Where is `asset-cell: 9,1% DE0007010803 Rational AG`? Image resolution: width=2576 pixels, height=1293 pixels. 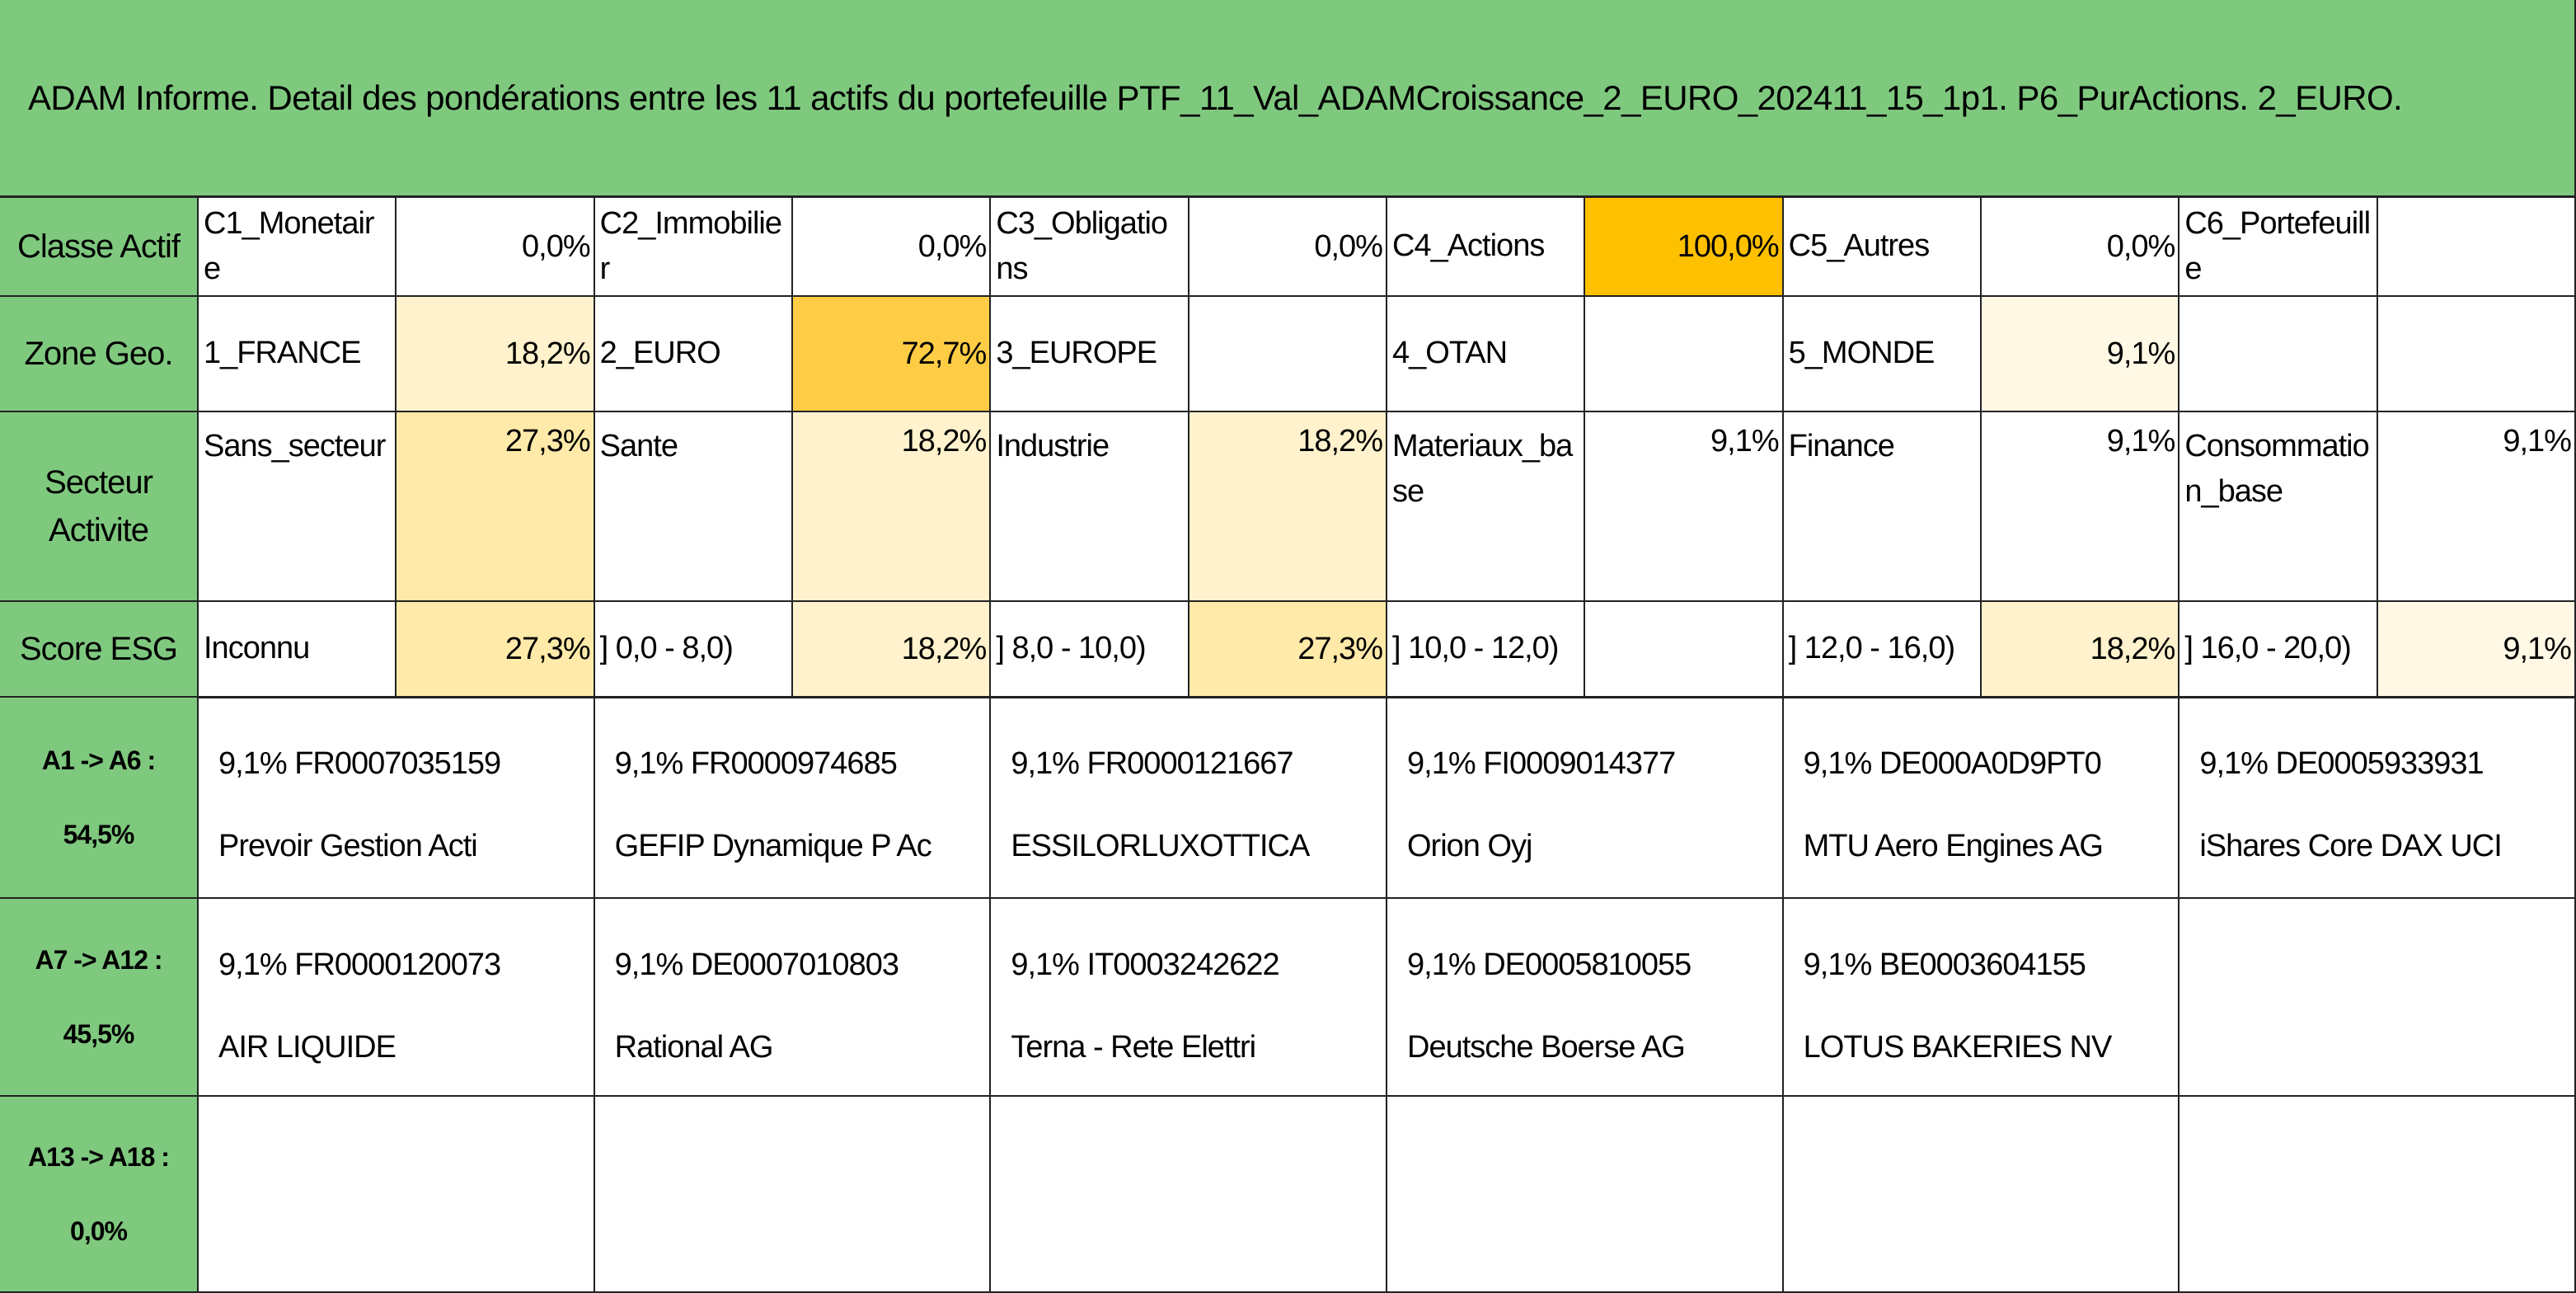
asset-cell: 9,1% DE0007010803 Rational AG is located at coordinates (793, 998).